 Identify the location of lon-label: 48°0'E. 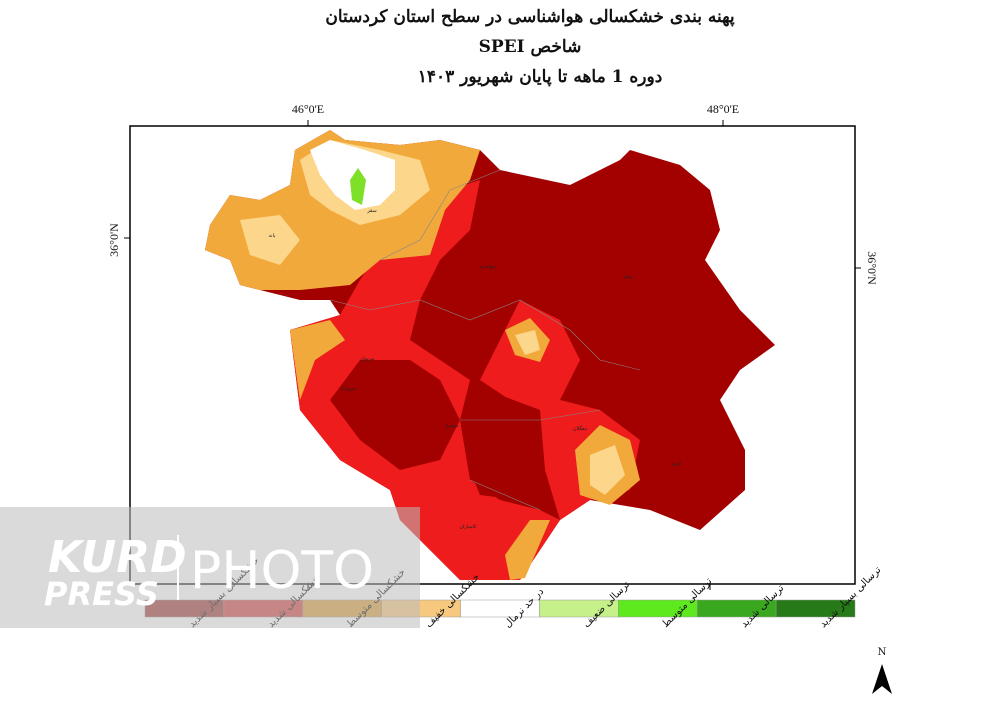
(723, 109).